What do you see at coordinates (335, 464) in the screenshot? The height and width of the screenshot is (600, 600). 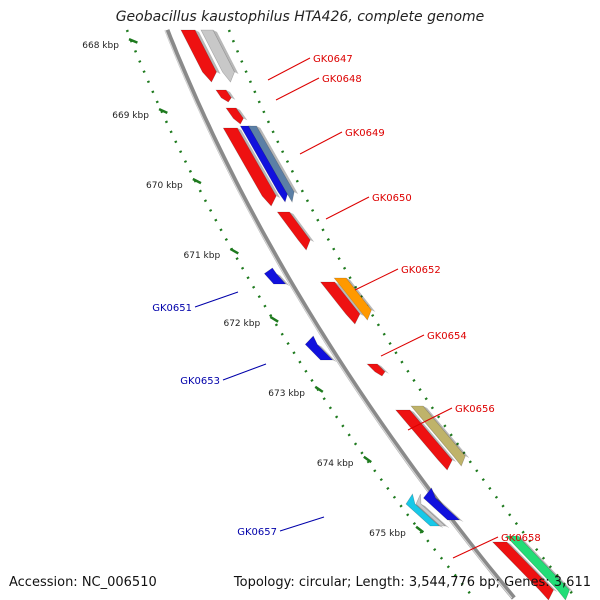 I see `scale-tick-label: 674 kbp` at bounding box center [335, 464].